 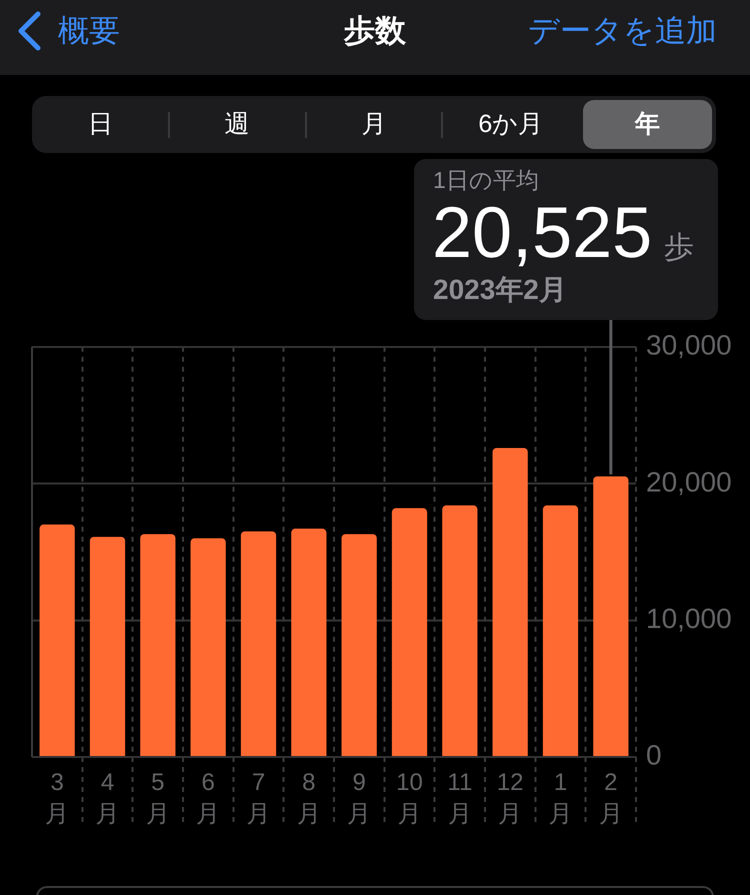 What do you see at coordinates (689, 482) in the screenshot?
I see `y-tick-label: 20,000` at bounding box center [689, 482].